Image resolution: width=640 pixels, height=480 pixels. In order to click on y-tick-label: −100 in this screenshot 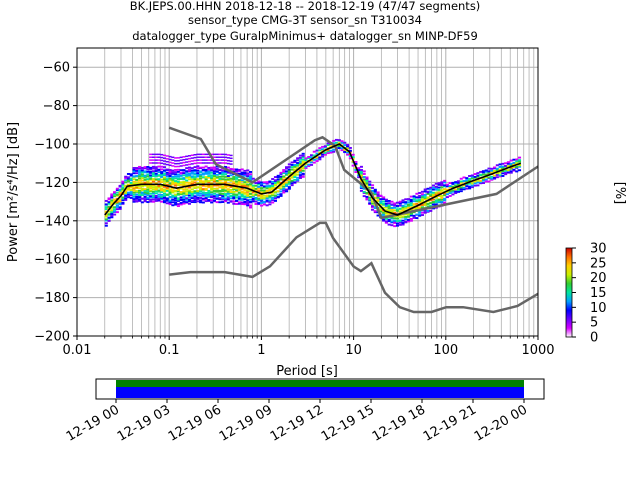, I will do `click(52, 145)`.